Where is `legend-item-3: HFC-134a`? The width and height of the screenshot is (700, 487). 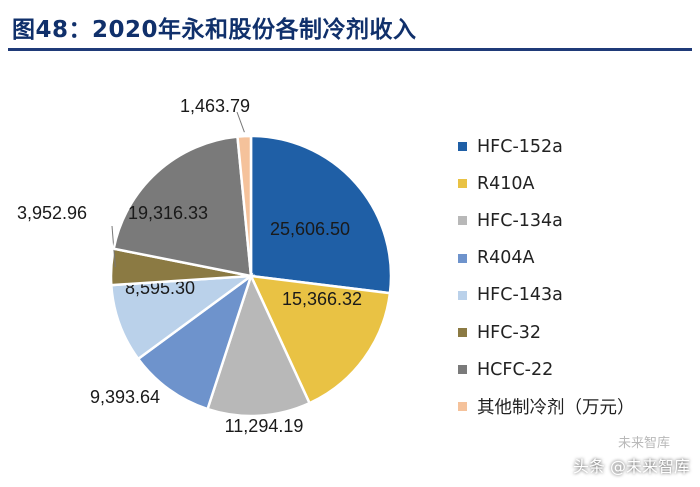
legend-item-3: HFC-134a is located at coordinates (573, 220).